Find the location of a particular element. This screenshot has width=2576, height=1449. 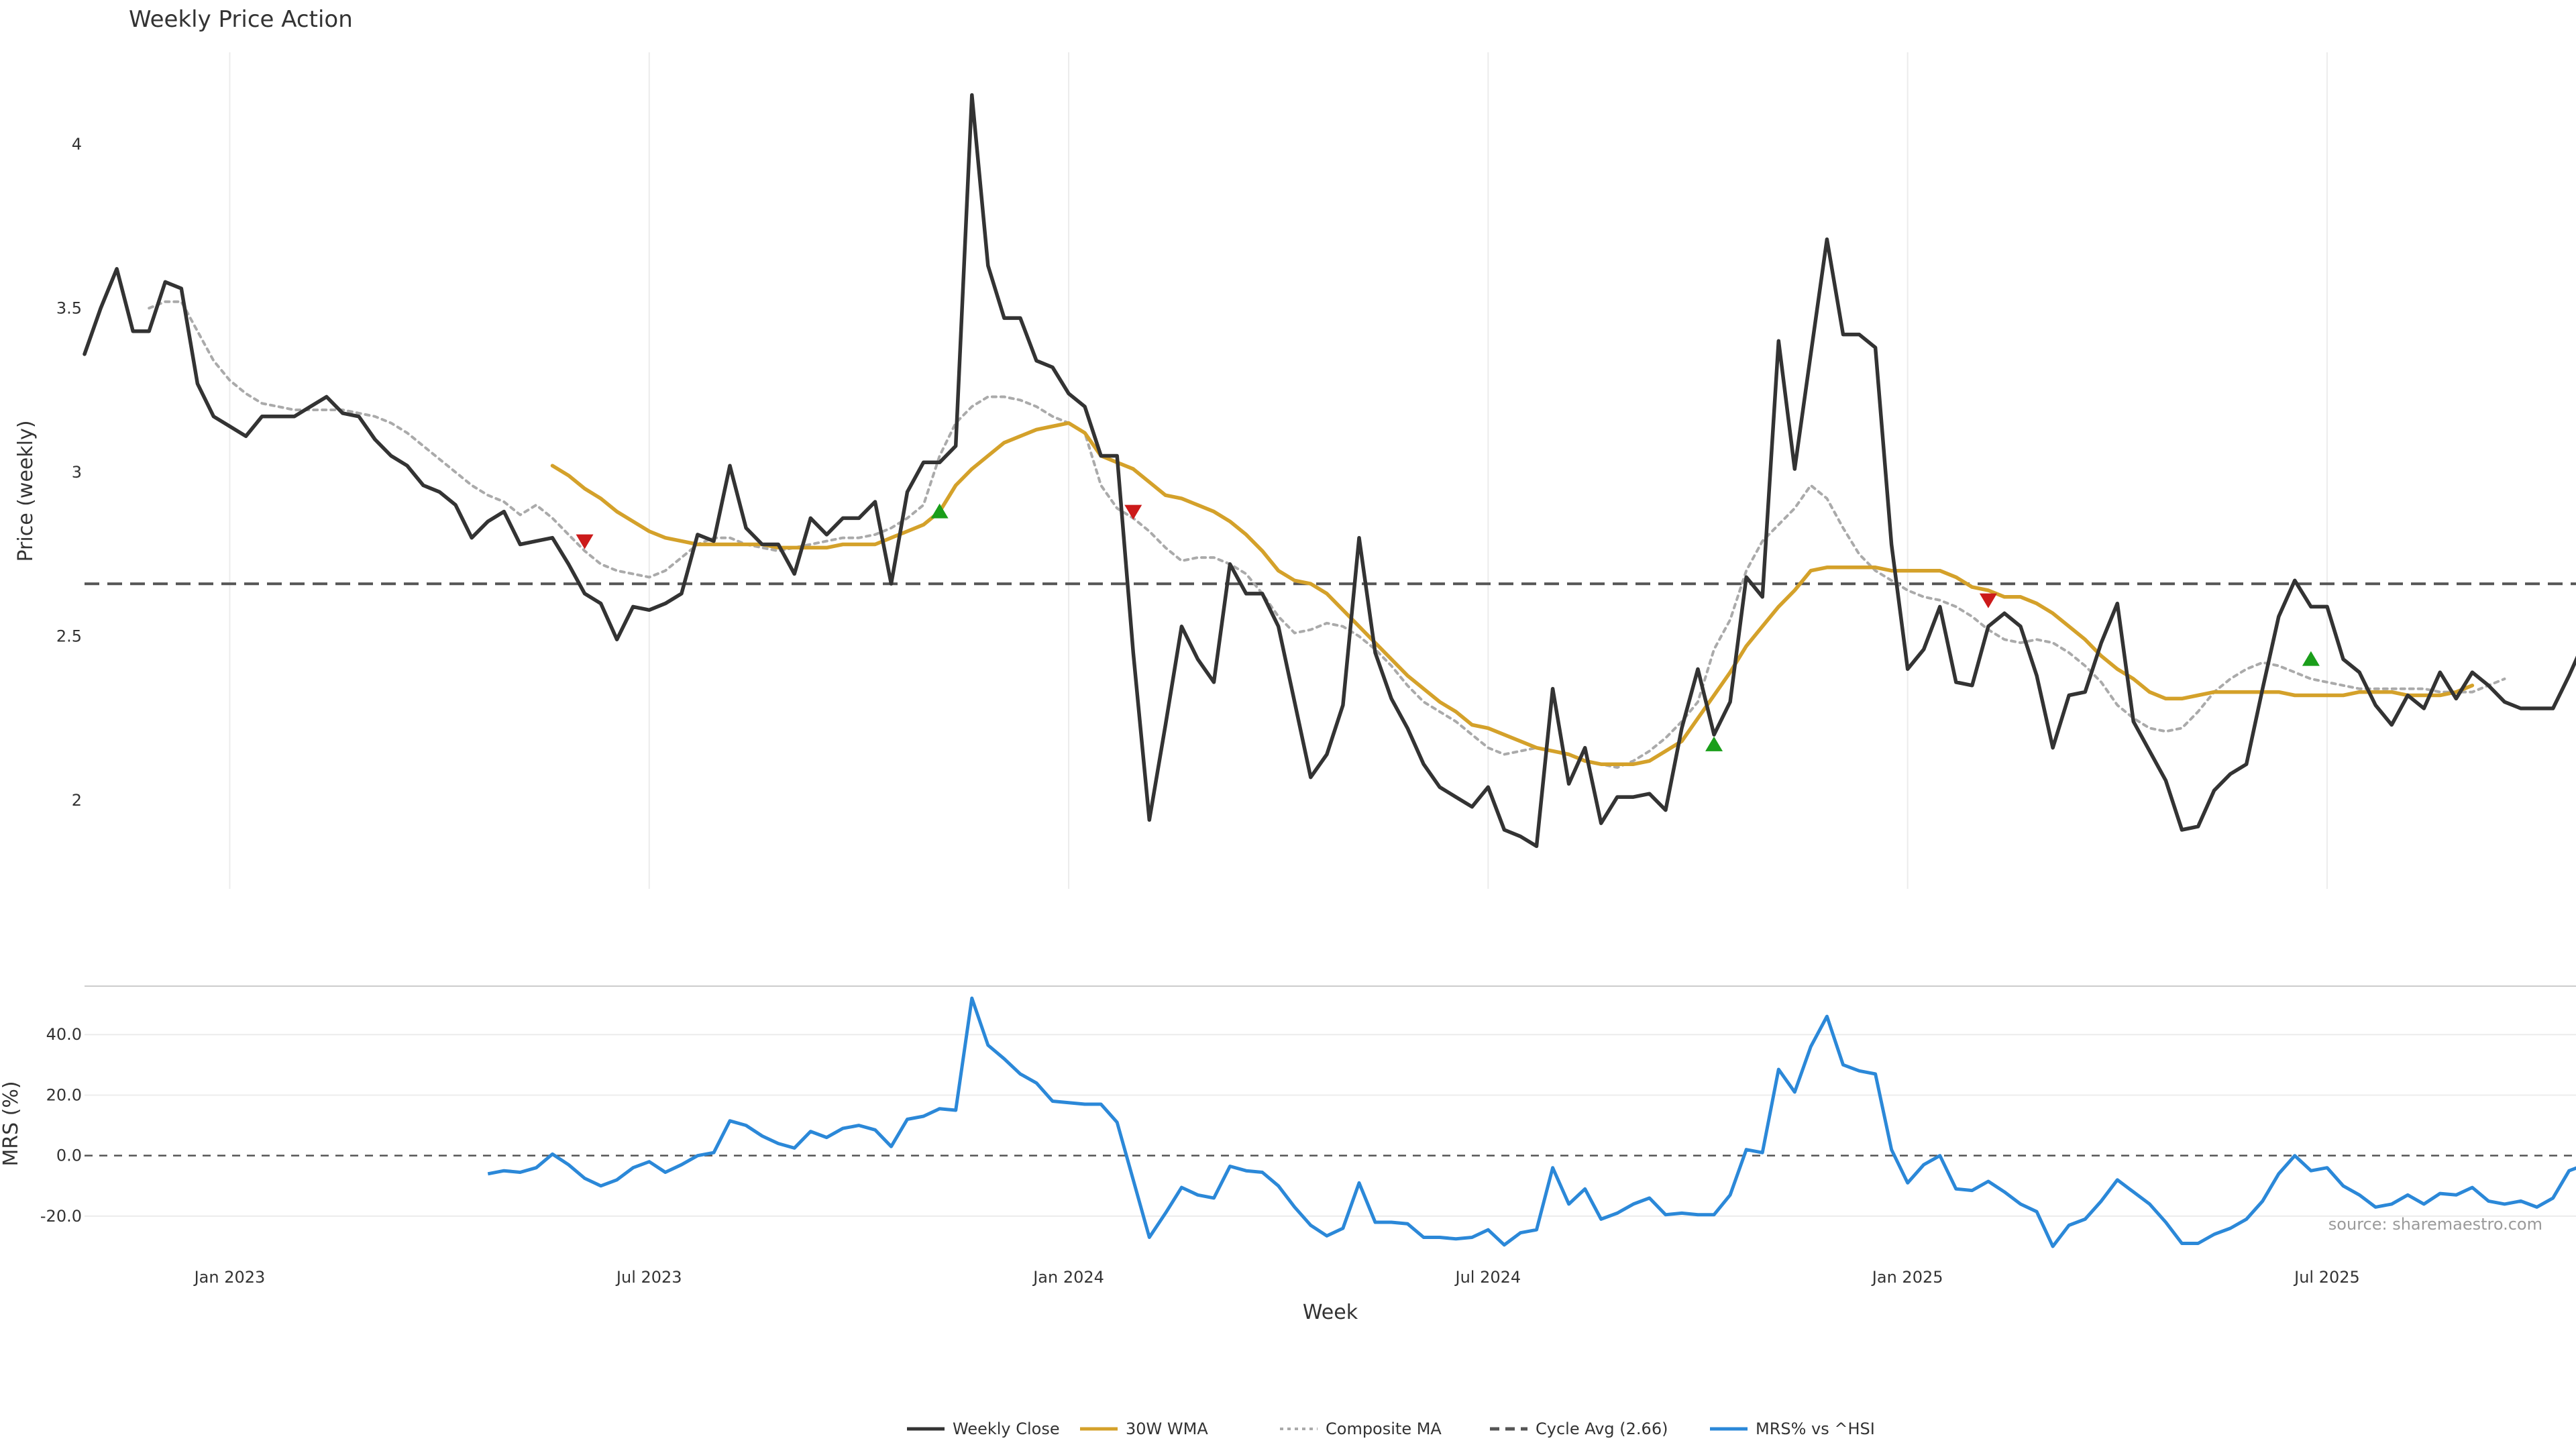

legend-label: Weekly Close is located at coordinates (1006, 1428).